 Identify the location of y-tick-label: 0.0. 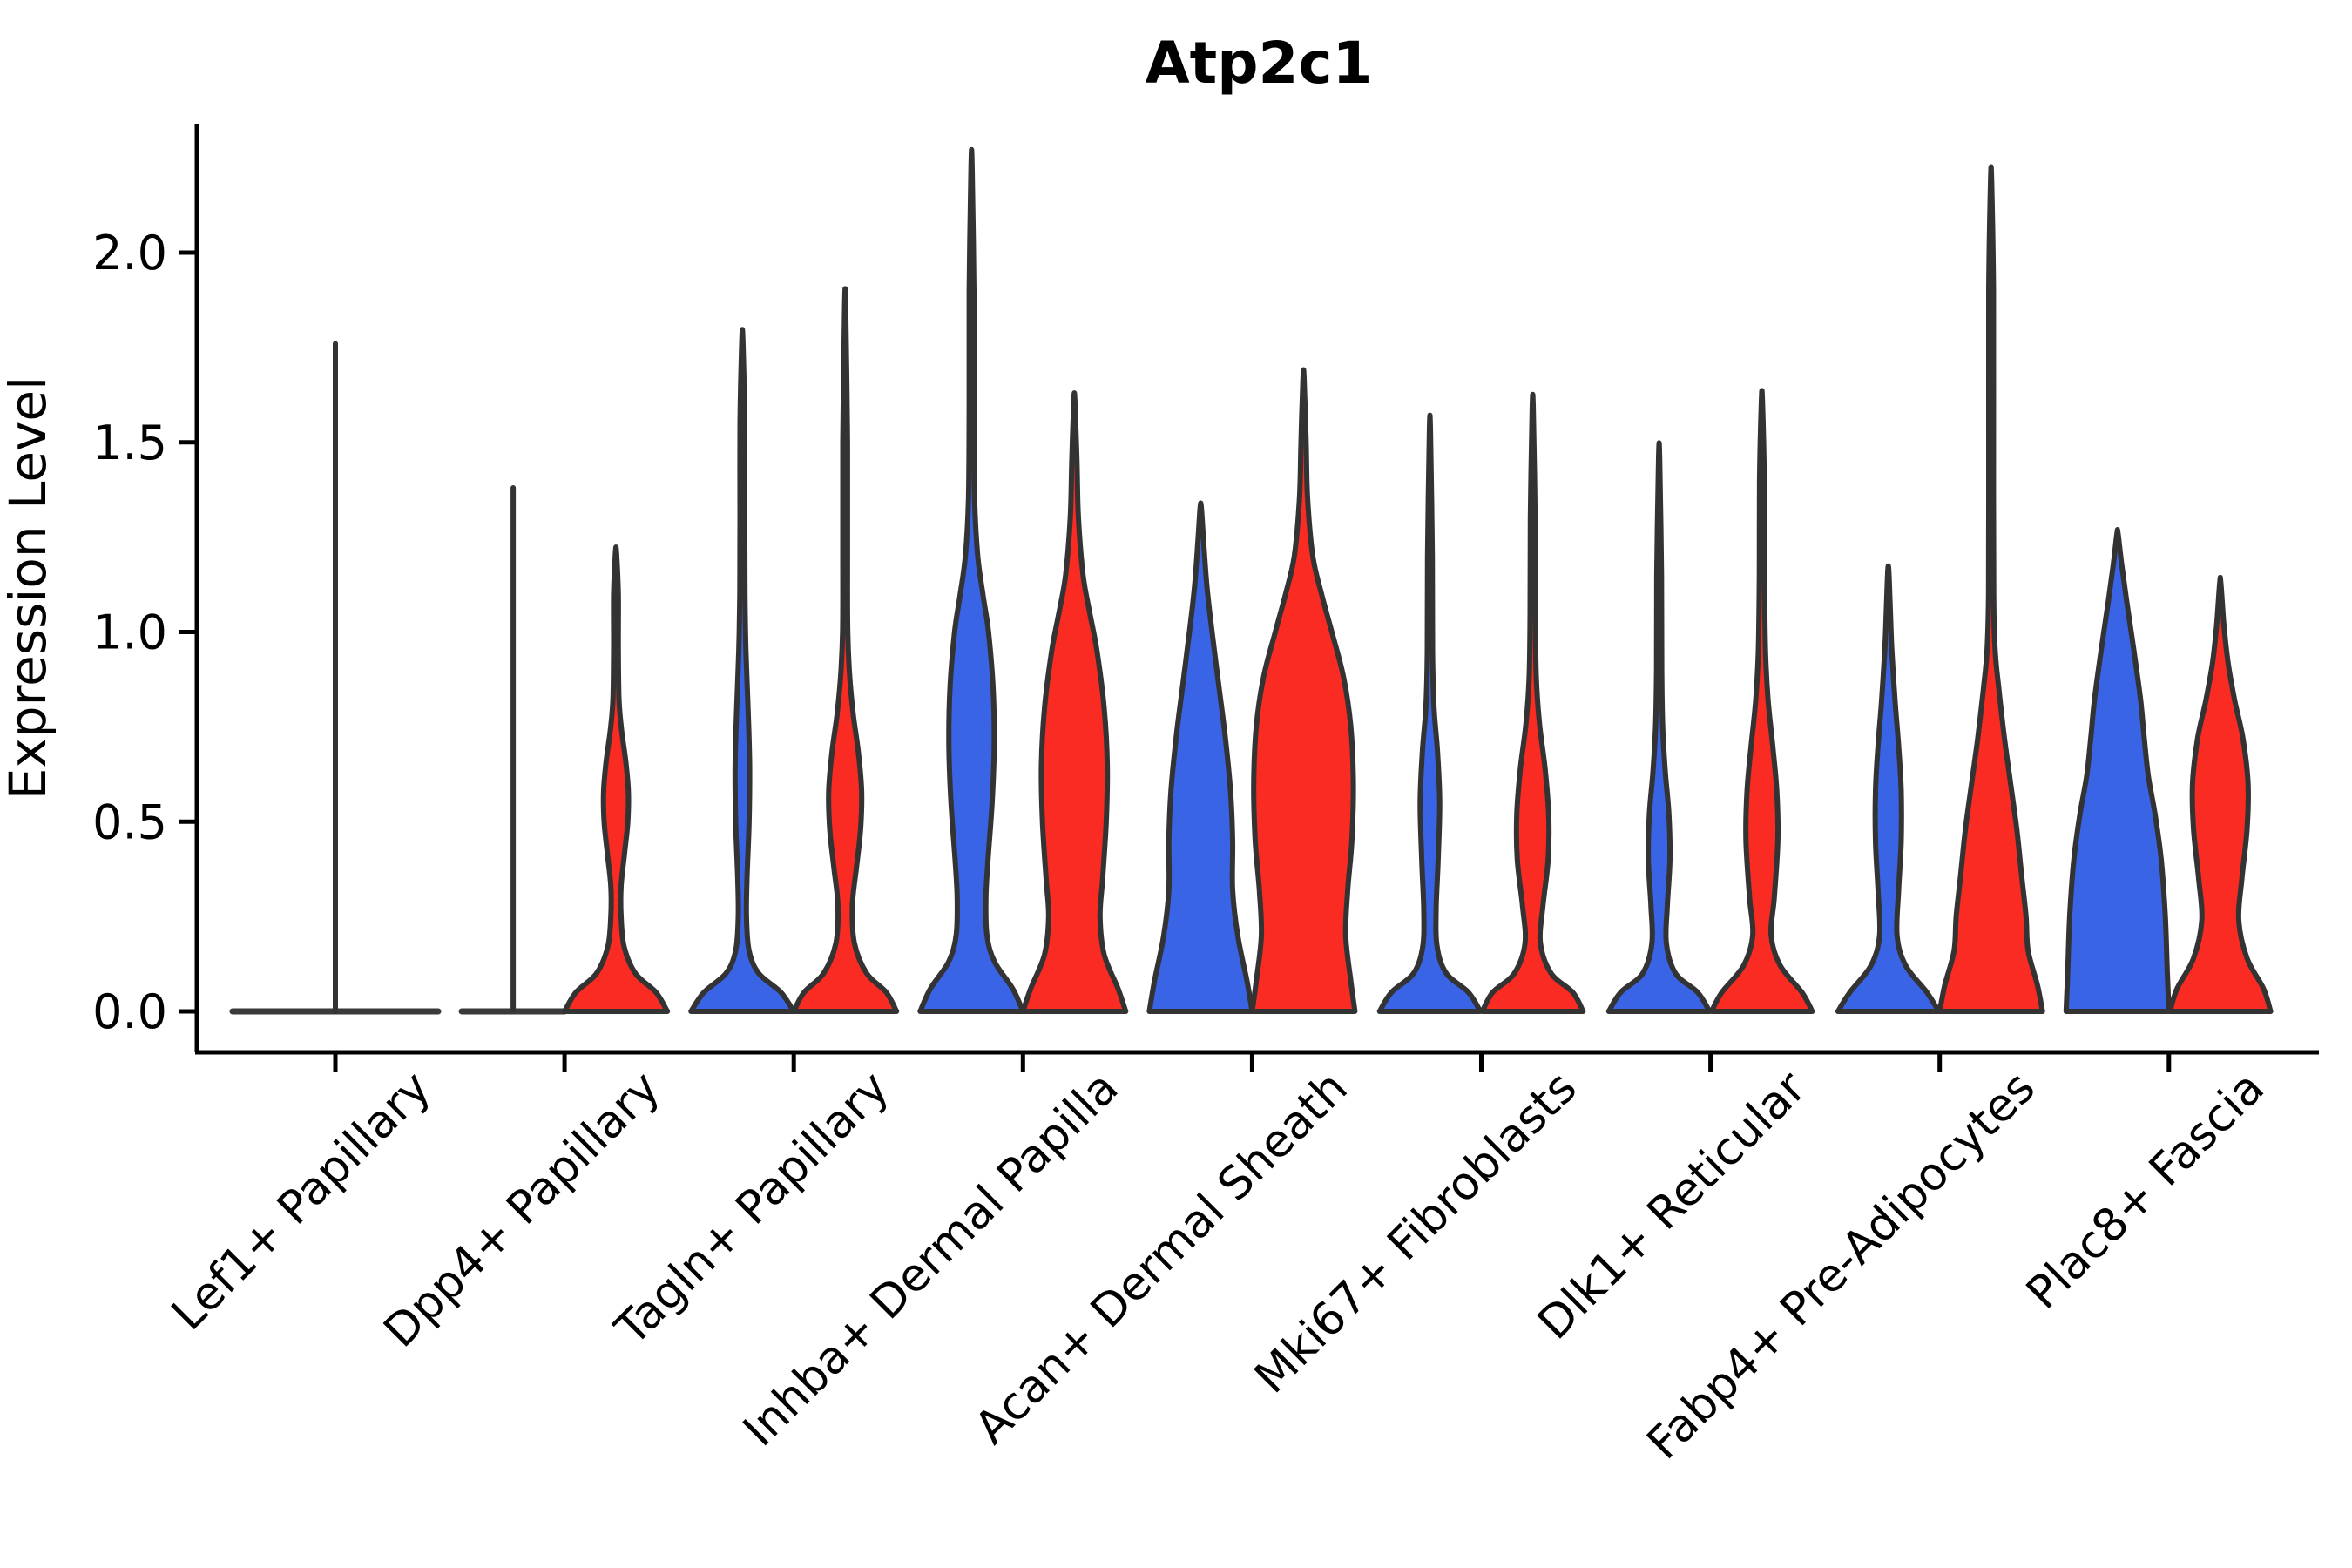
(129, 1012).